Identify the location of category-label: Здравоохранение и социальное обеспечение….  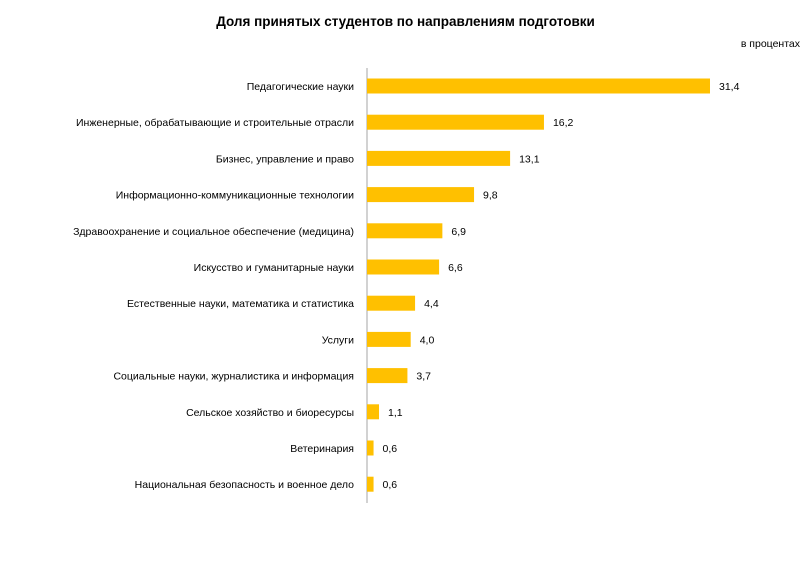
(213, 232).